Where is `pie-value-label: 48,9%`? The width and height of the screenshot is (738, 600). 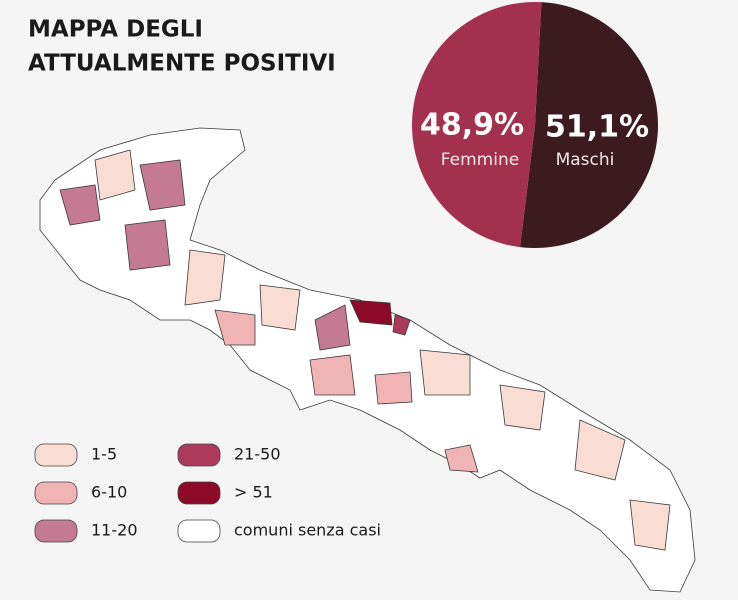
pie-value-label: 48,9% is located at coordinates (472, 125).